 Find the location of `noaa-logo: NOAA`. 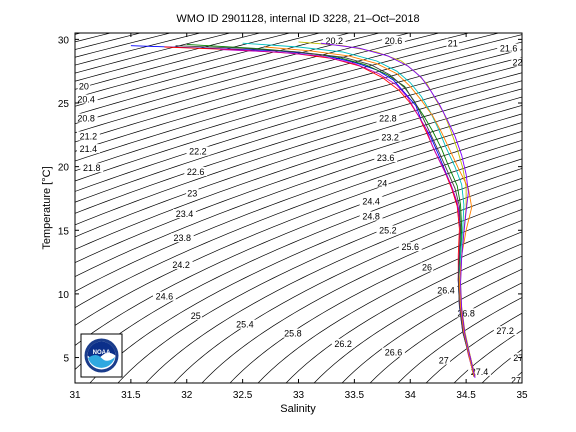

noaa-logo: NOAA is located at coordinates (101, 355).